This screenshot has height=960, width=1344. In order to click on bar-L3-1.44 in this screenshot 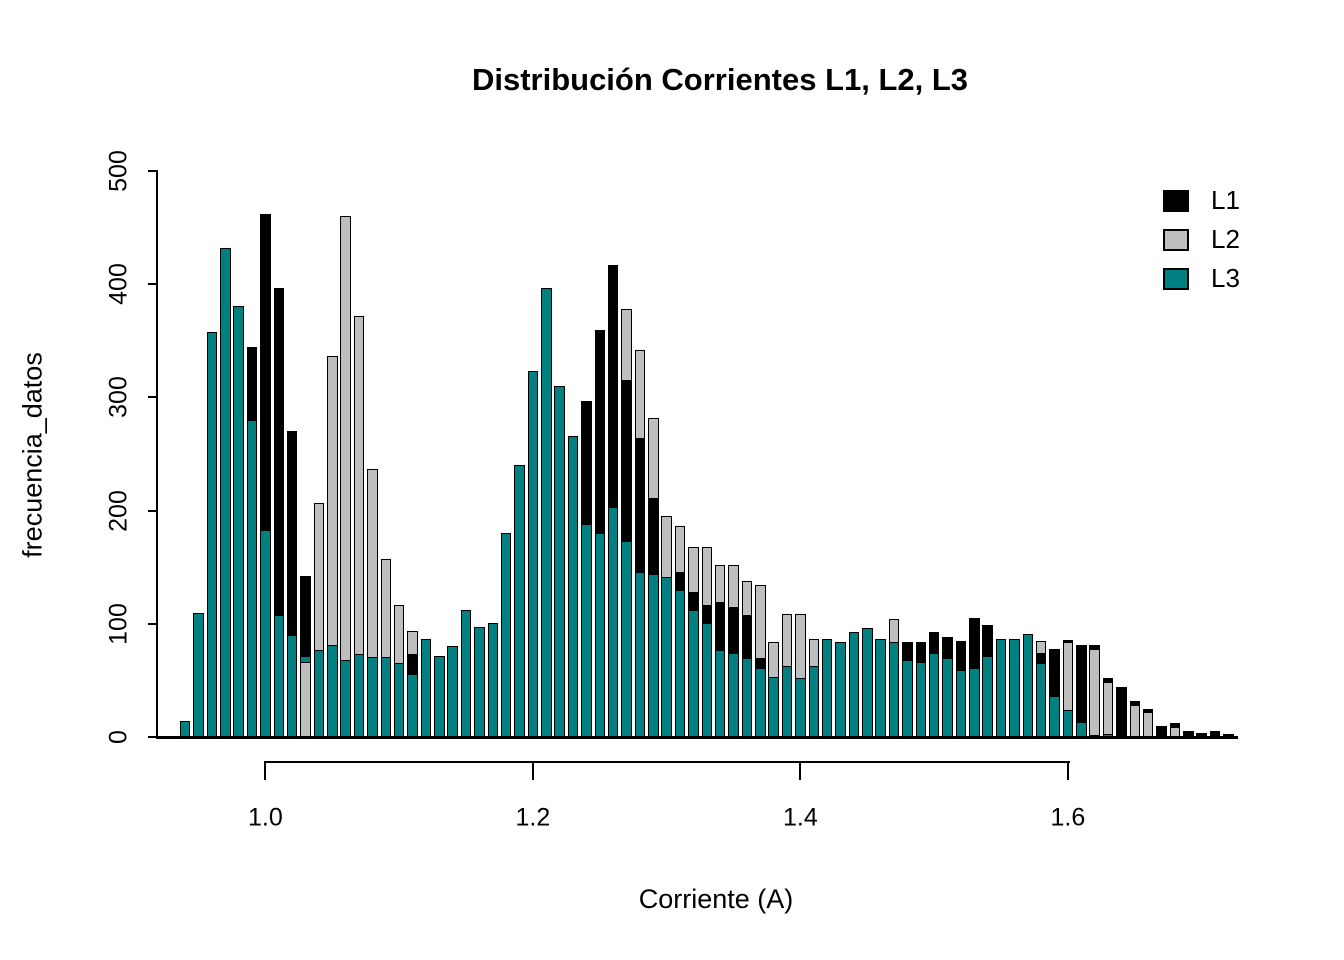, I will do `click(854, 684)`.